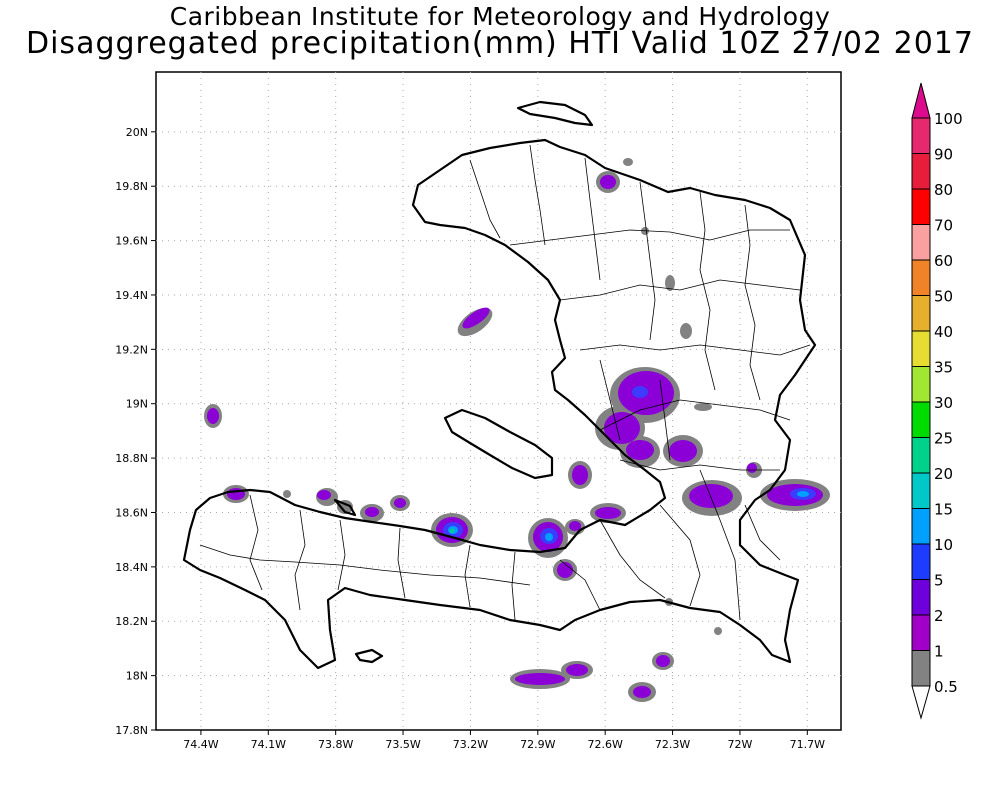 This screenshot has height=800, width=1000. Describe the element at coordinates (137, 404) in the screenshot. I see `y-tick-label: 19N` at that location.